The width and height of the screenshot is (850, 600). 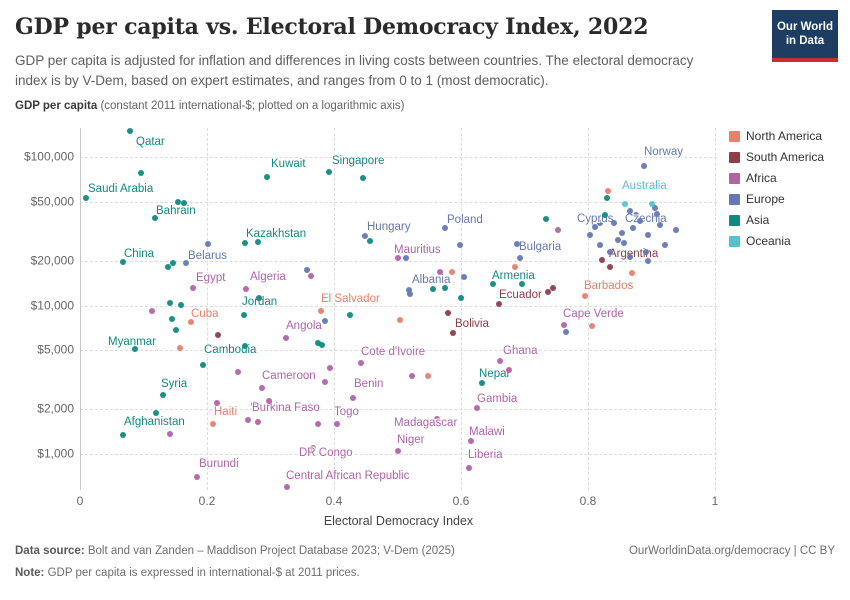 I want to click on country-label: Argentina, so click(x=634, y=254).